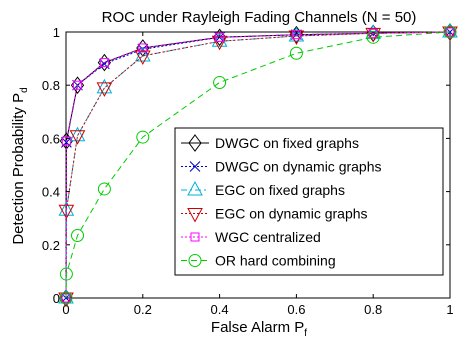 The image size is (460, 338). I want to click on x-axis-label-main: False Alarm P, so click(257, 327).